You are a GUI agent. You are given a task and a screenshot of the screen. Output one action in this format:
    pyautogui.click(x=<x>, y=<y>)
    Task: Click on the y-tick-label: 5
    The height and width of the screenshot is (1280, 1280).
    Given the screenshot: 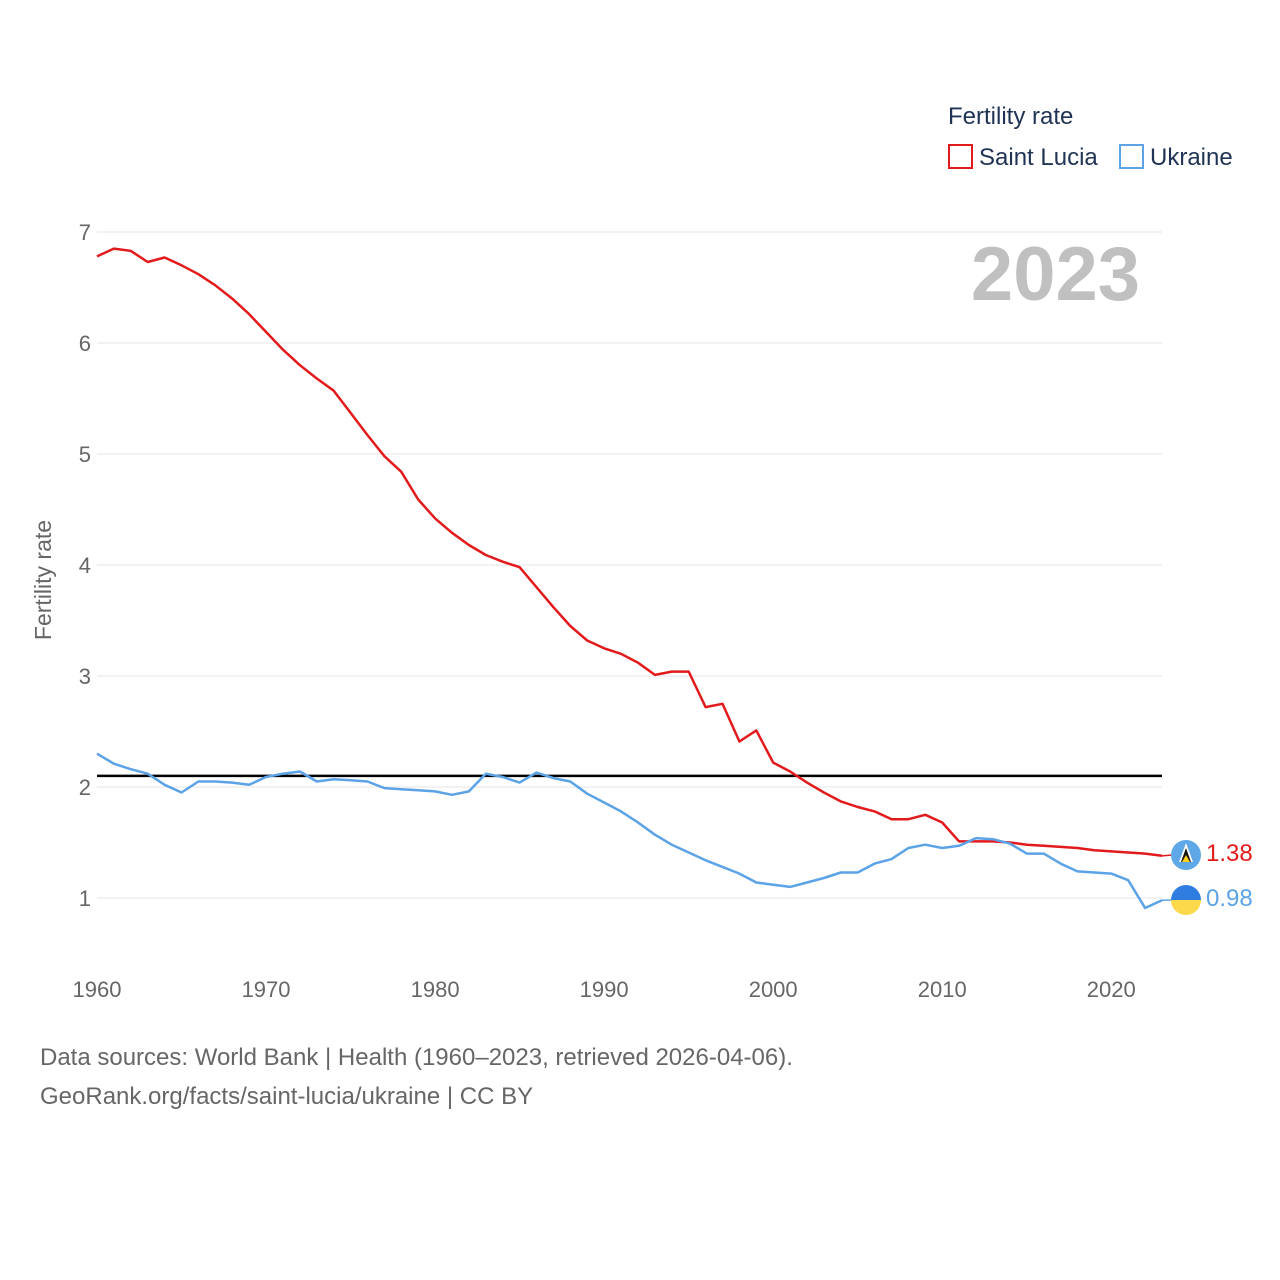 What is the action you would take?
    pyautogui.click(x=85, y=454)
    